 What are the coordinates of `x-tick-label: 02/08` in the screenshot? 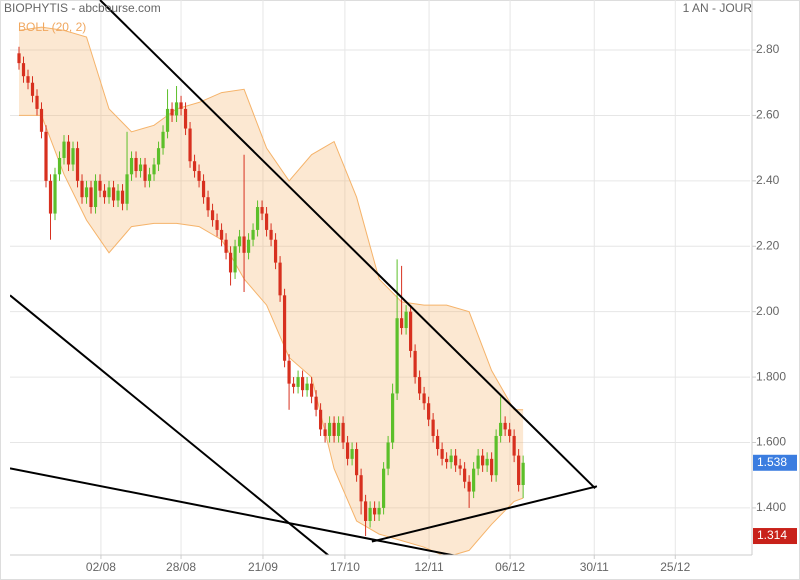 It's located at (101, 567).